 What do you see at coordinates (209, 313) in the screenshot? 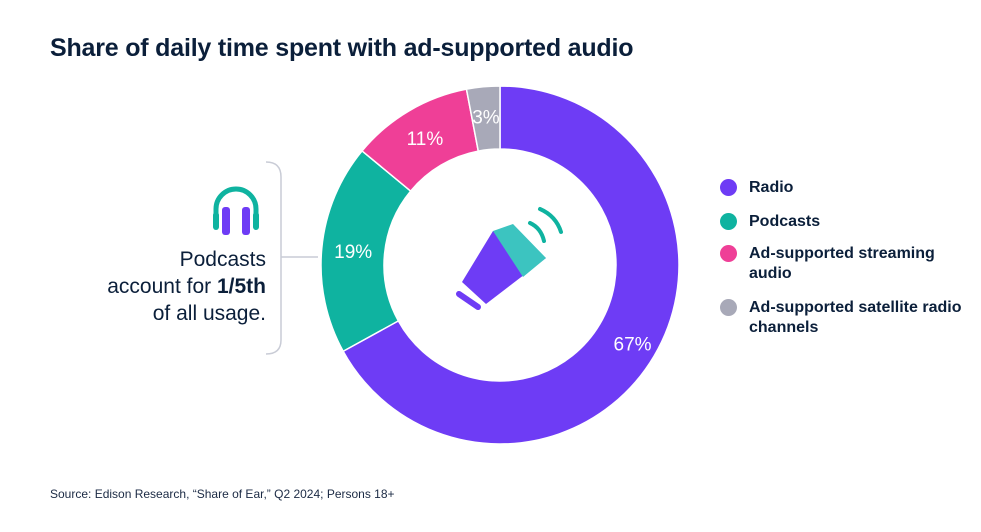
I see `callout-line-3: of all usage.` at bounding box center [209, 313].